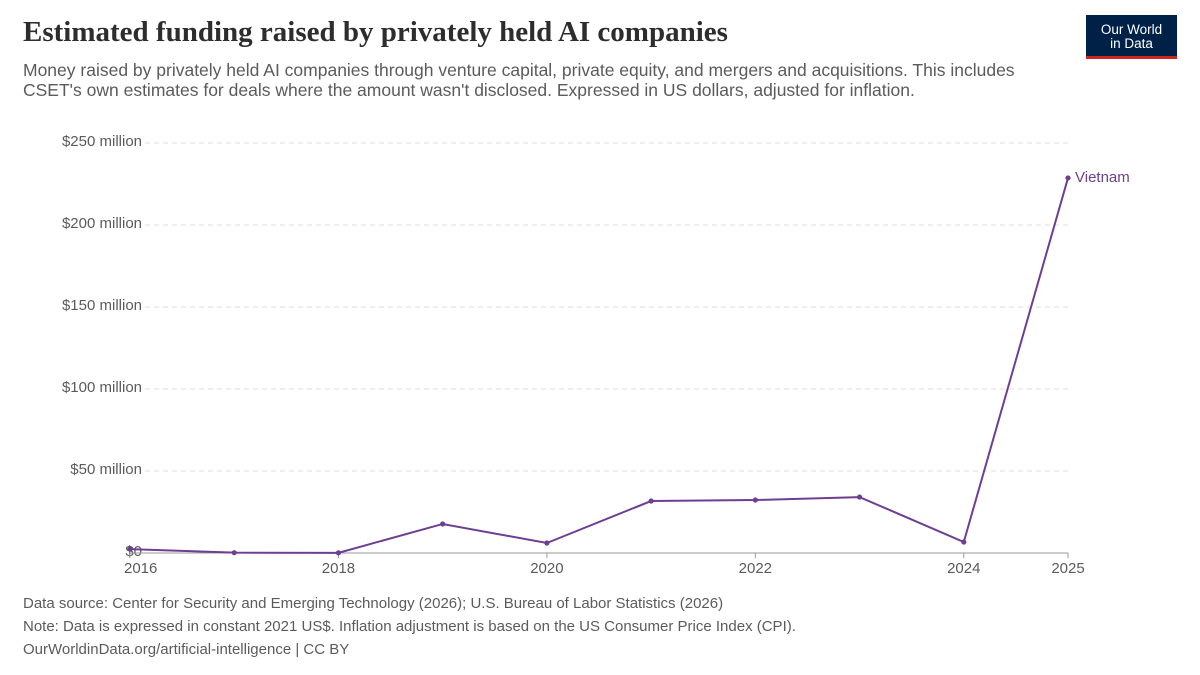 The image size is (1200, 675). I want to click on y-tick-label: $200 million, so click(102, 223).